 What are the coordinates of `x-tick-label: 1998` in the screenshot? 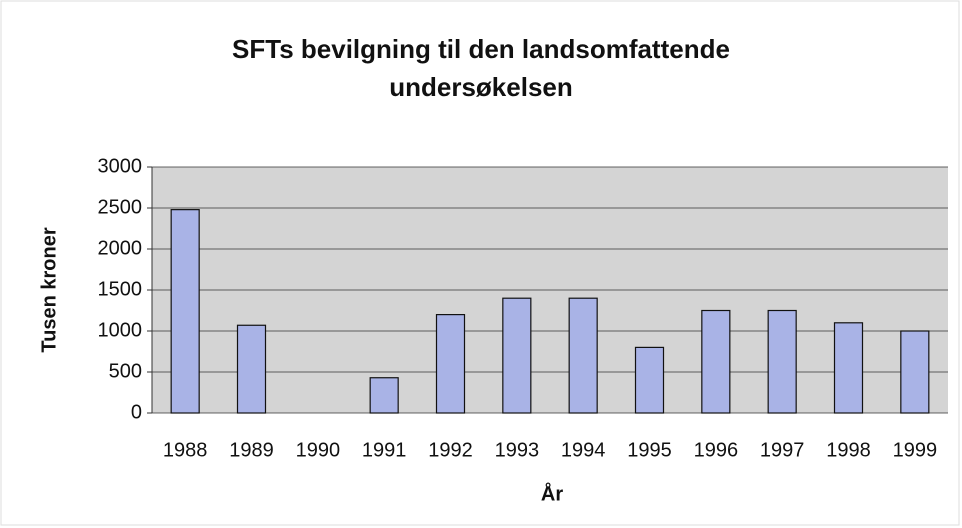 It's located at (848, 450).